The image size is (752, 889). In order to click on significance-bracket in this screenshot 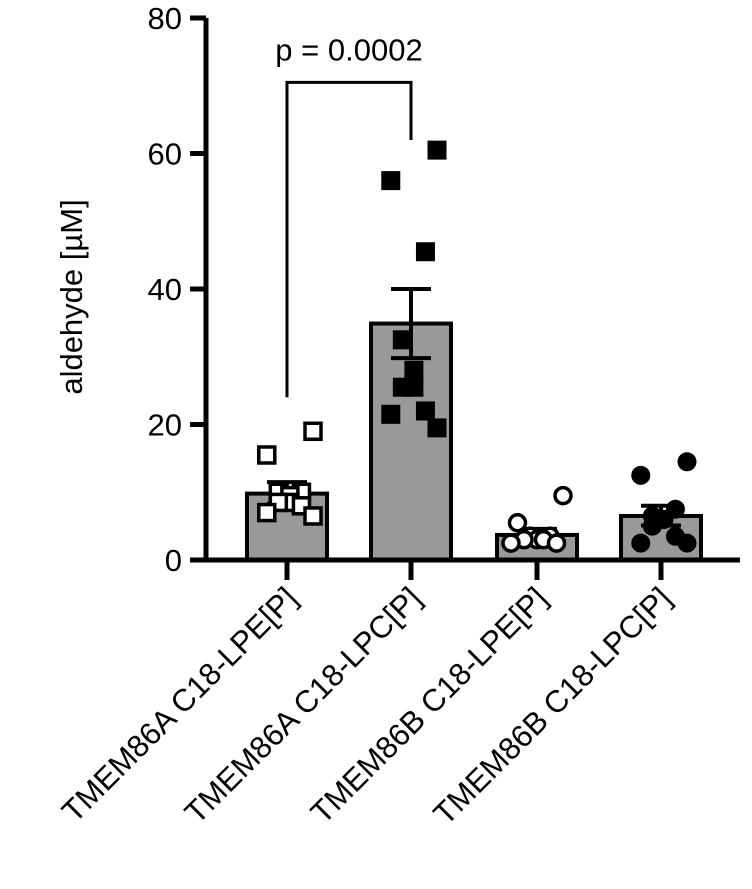, I will do `click(349, 239)`.